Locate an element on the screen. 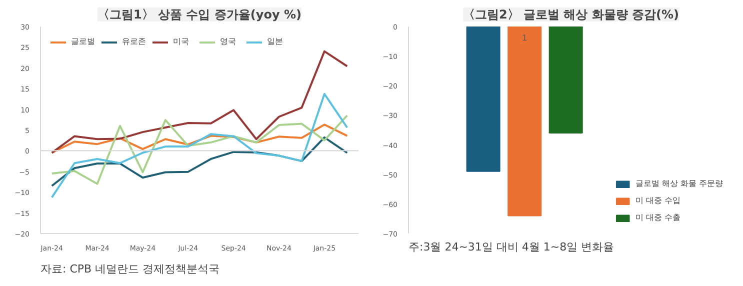 This screenshot has width=743, height=286. legend-label: 글로벌 is located at coordinates (83, 41).